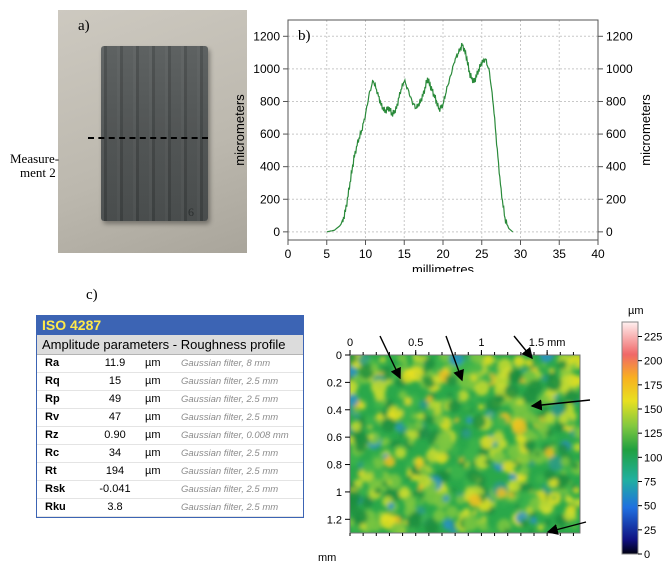  Describe the element at coordinates (270, 199) in the screenshot. I see `y-tick-label-left: 200` at that location.